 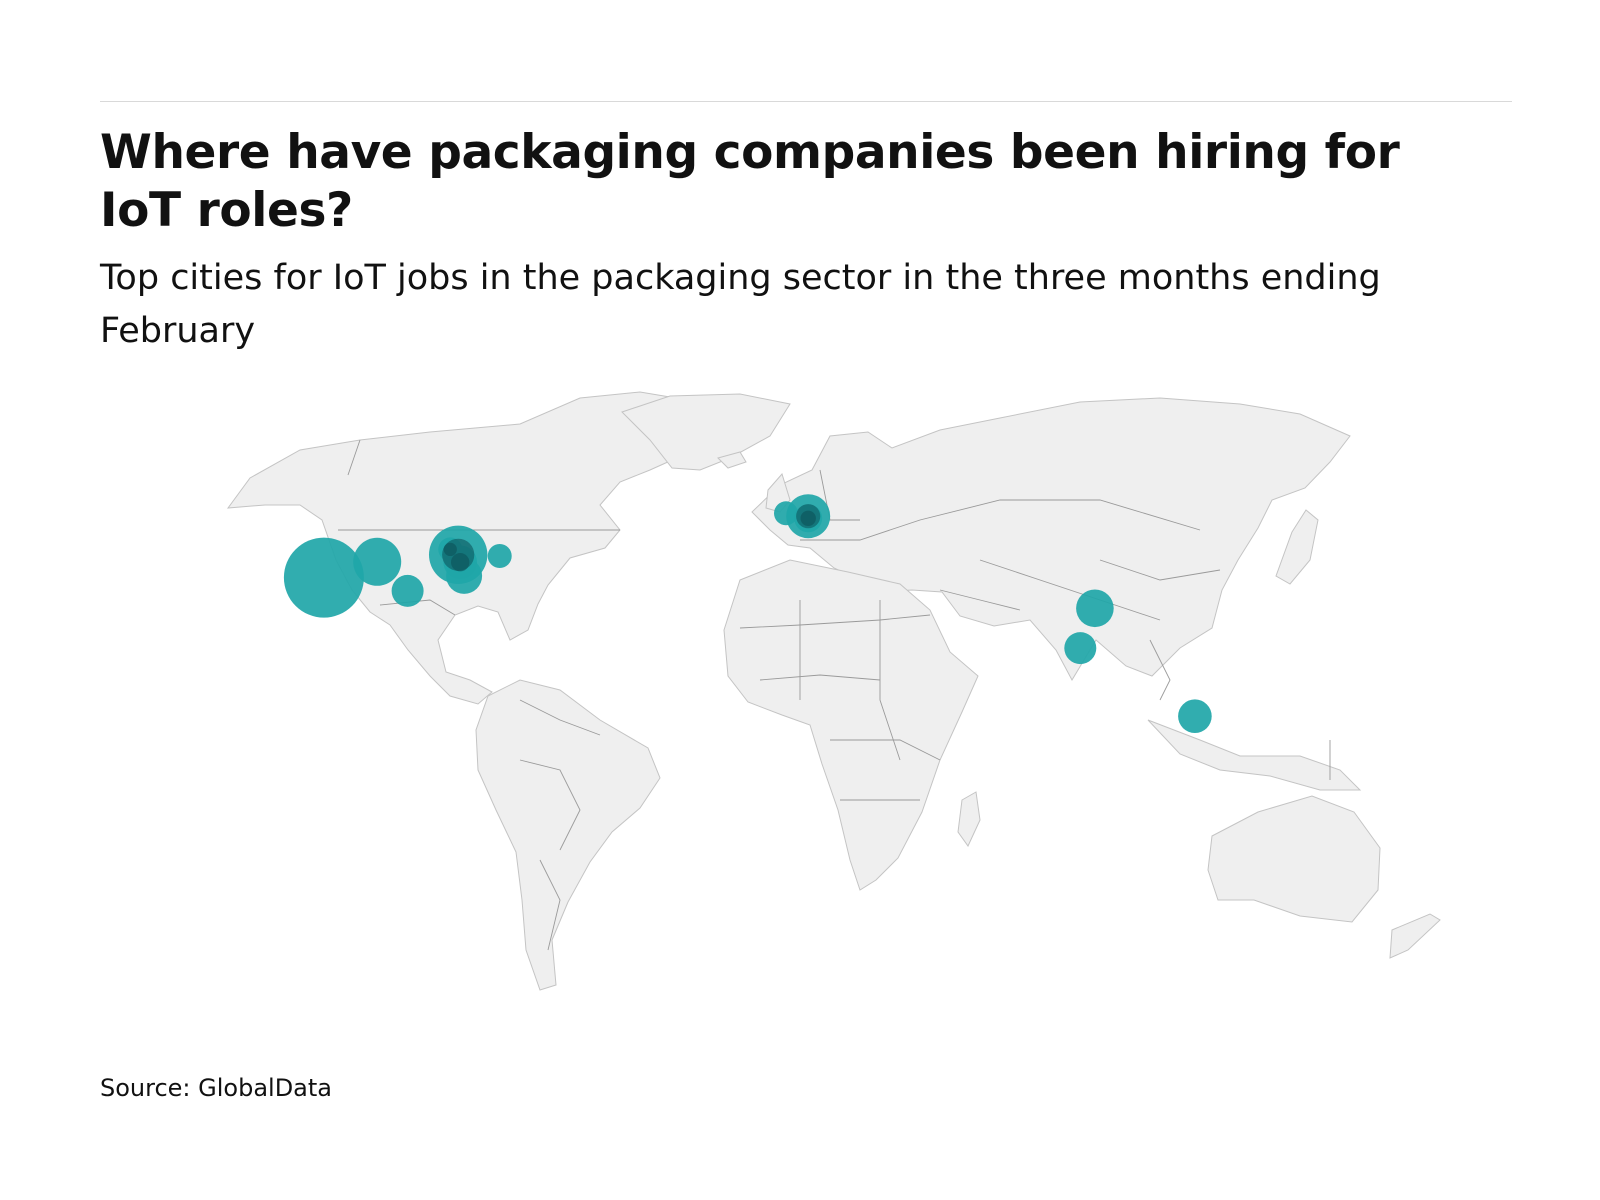 I want to click on landmass-greenland, so click(x=706, y=432).